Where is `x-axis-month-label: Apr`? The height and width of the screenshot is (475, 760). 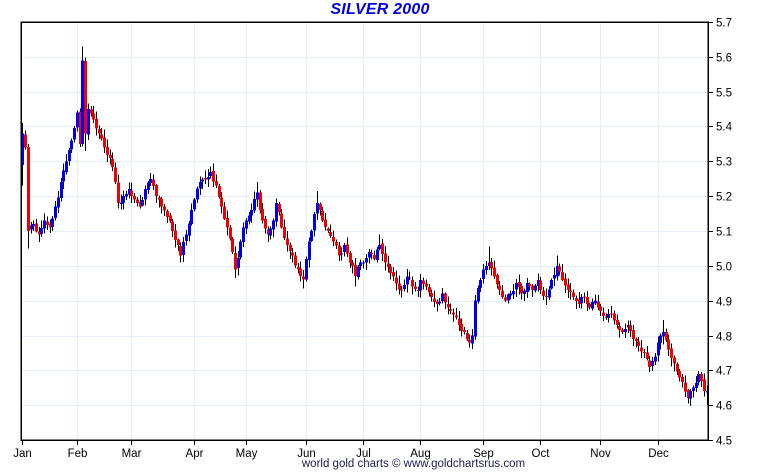 x-axis-month-label: Apr is located at coordinates (195, 454).